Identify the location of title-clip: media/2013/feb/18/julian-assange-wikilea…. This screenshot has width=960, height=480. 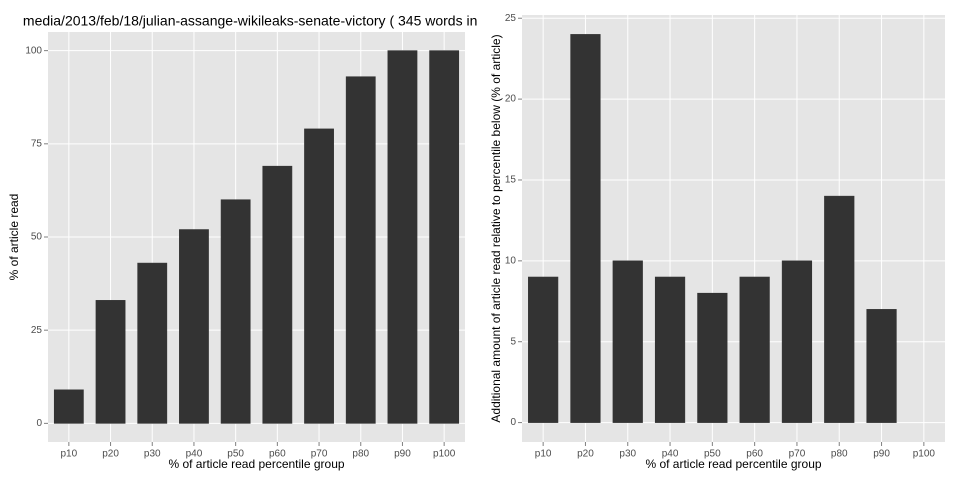
(256, 21).